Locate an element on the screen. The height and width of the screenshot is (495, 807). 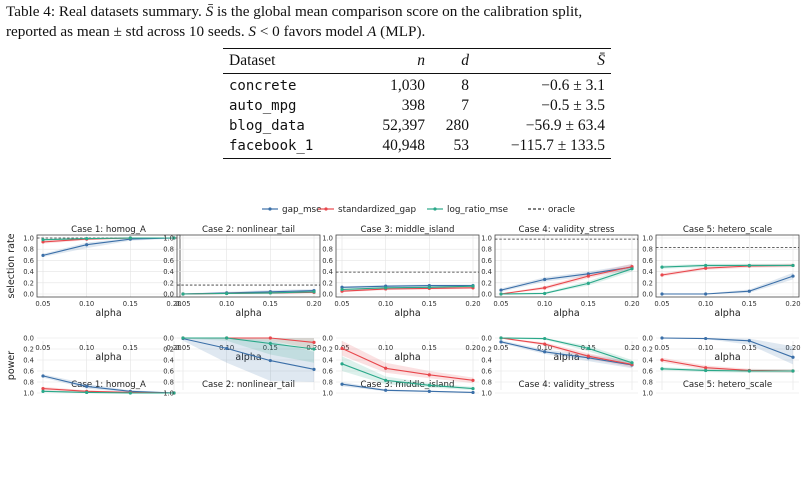
dataset-name: concrete is located at coordinates (263, 86).